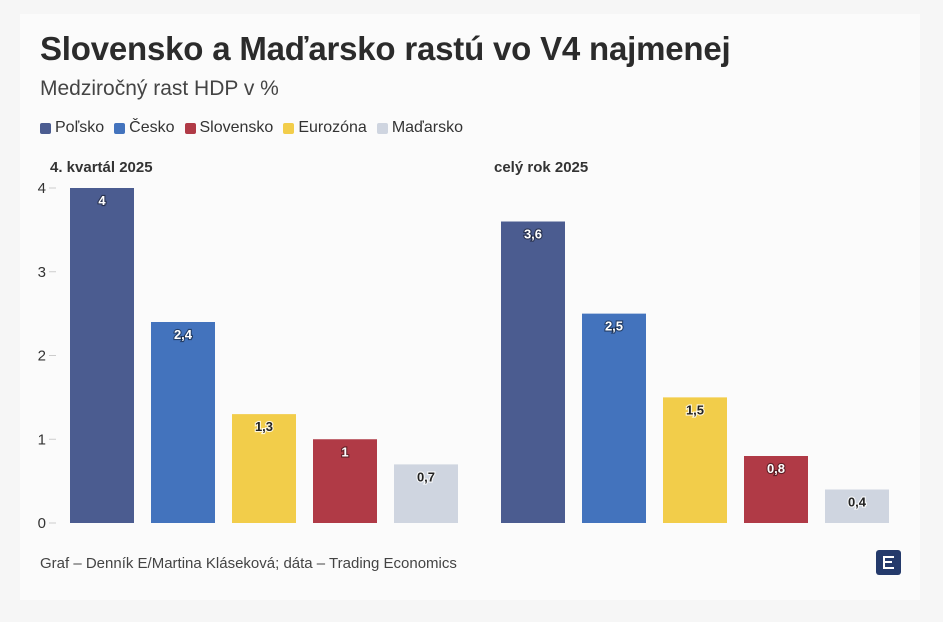 This screenshot has width=943, height=622. What do you see at coordinates (159, 88) in the screenshot?
I see `chart-subtitle: Medziročný rast HDP v %` at bounding box center [159, 88].